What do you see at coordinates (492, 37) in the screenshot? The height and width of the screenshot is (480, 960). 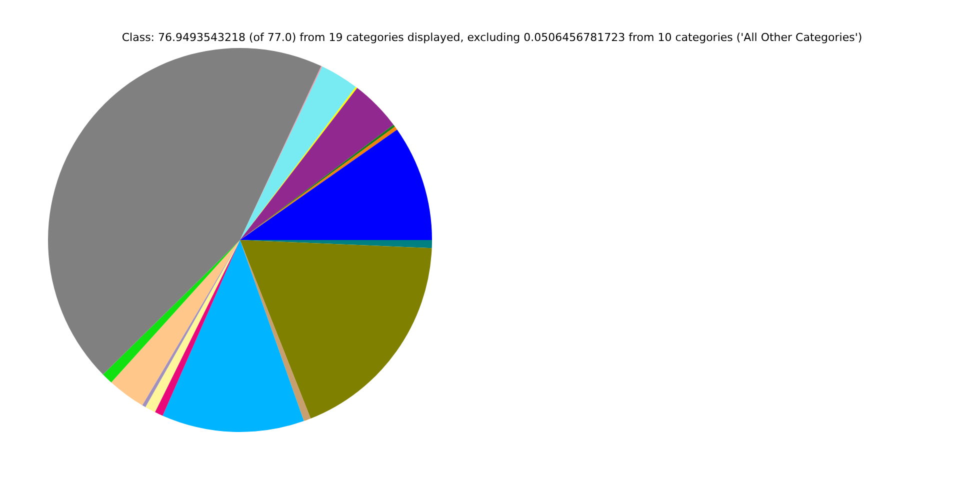 I see `text: Class: 76.9493543218 (of 77.0) from 19 categories displayed, excluding 0.0506456781723 from 10 categories ('All Other Categories')` at bounding box center [492, 37].